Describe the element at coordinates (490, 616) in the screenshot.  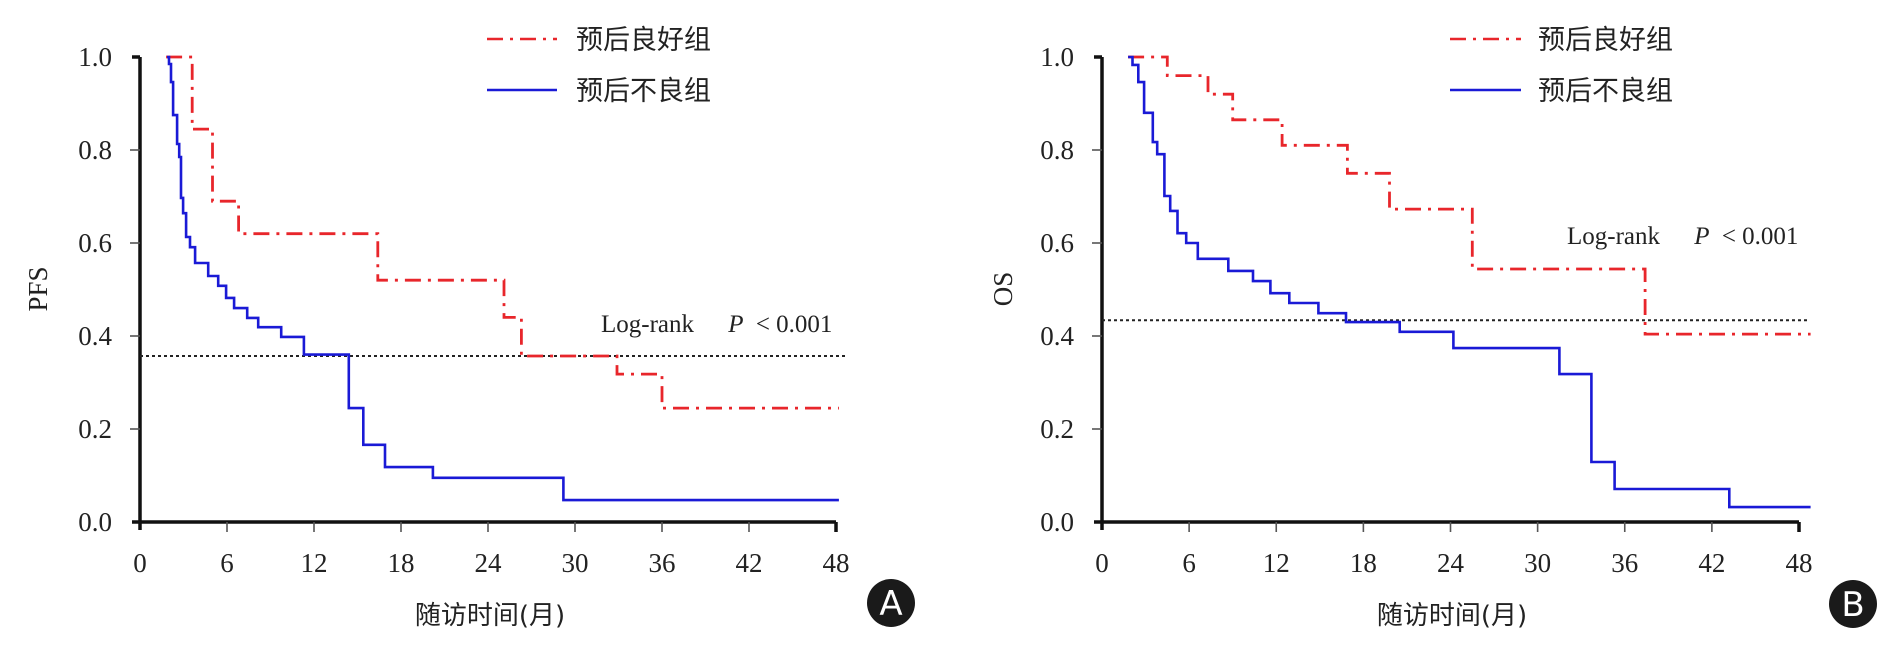
I see `panel-a-x-axis-title: 随访时间(月)` at that location.